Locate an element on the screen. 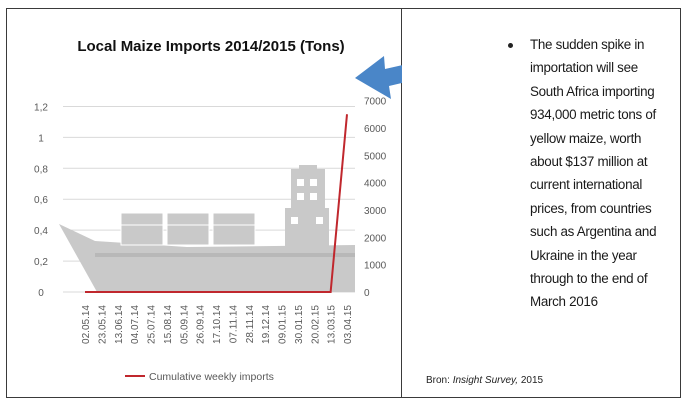 This screenshot has height=405, width=687. left-tick-label: 0,6 is located at coordinates (41, 200).